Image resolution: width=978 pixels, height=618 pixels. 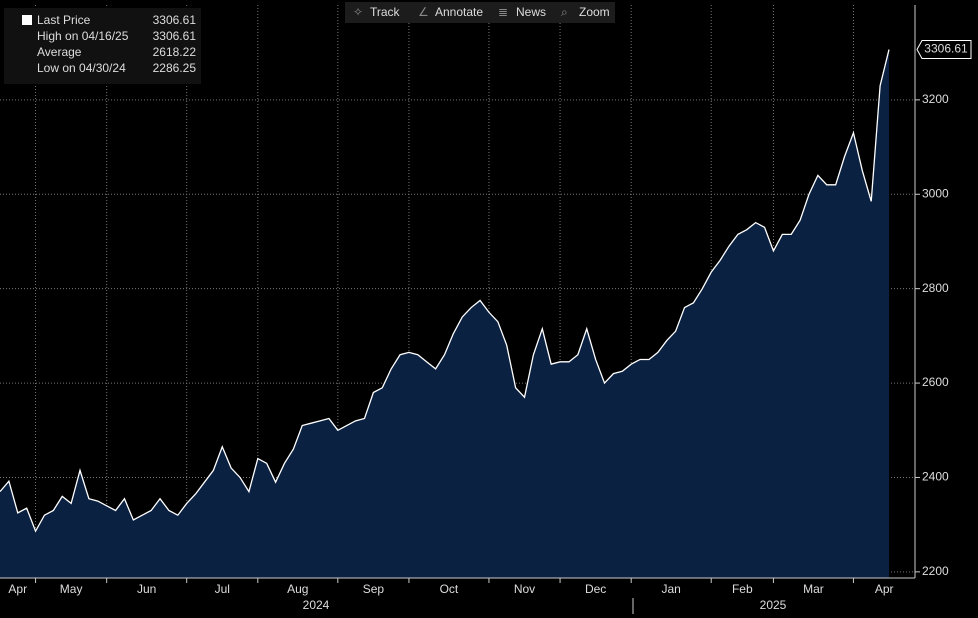 I want to click on legend-label: Low on 04/30/24, so click(x=81, y=68).